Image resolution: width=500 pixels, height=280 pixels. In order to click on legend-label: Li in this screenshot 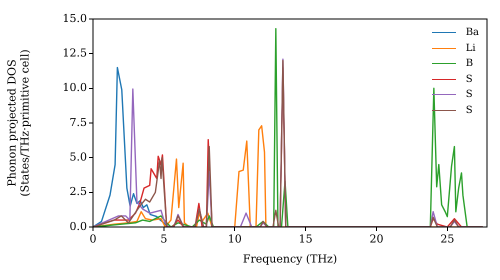, I will do `click(471, 49)`.